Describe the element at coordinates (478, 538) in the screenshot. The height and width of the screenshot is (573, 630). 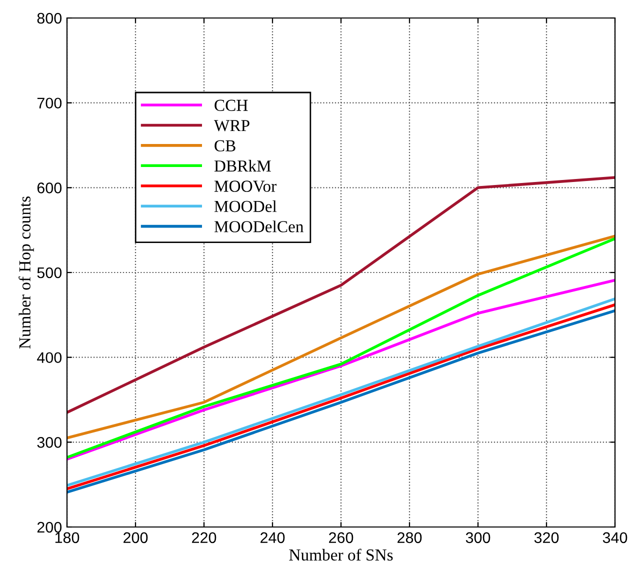
I see `x-tick-label: 300` at that location.